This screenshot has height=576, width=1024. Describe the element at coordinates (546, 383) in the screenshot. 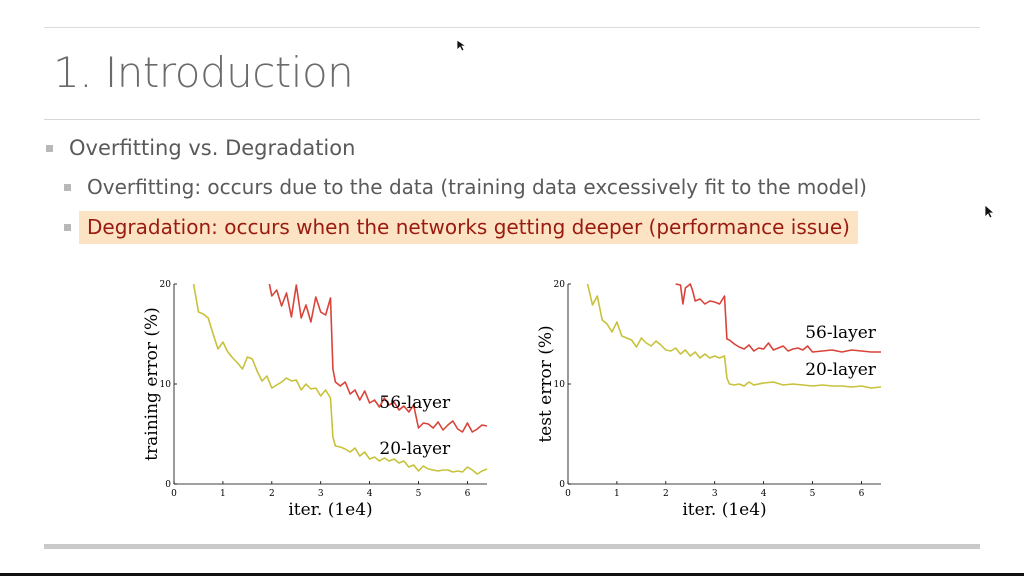

I see `y-axis-label: test error (%)` at that location.